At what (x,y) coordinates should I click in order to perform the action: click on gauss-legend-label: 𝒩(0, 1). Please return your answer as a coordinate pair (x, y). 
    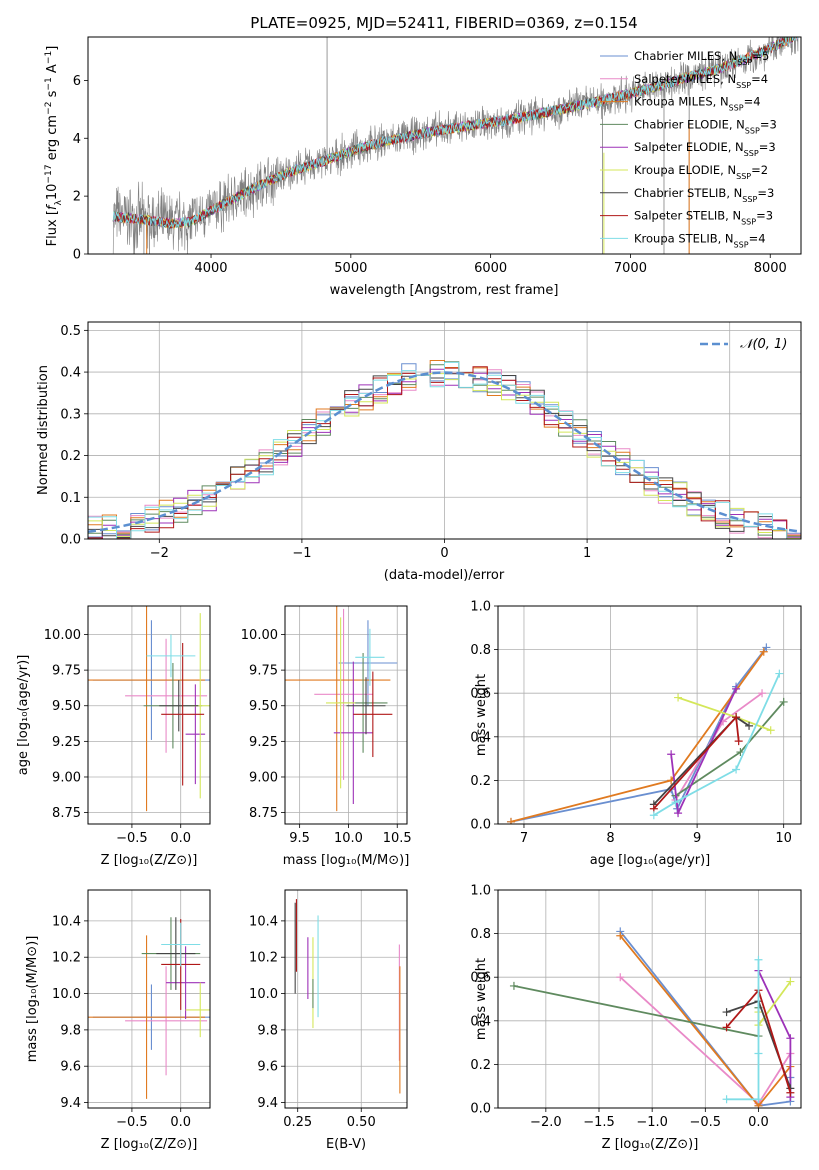
    Looking at the image, I should click on (763, 344).